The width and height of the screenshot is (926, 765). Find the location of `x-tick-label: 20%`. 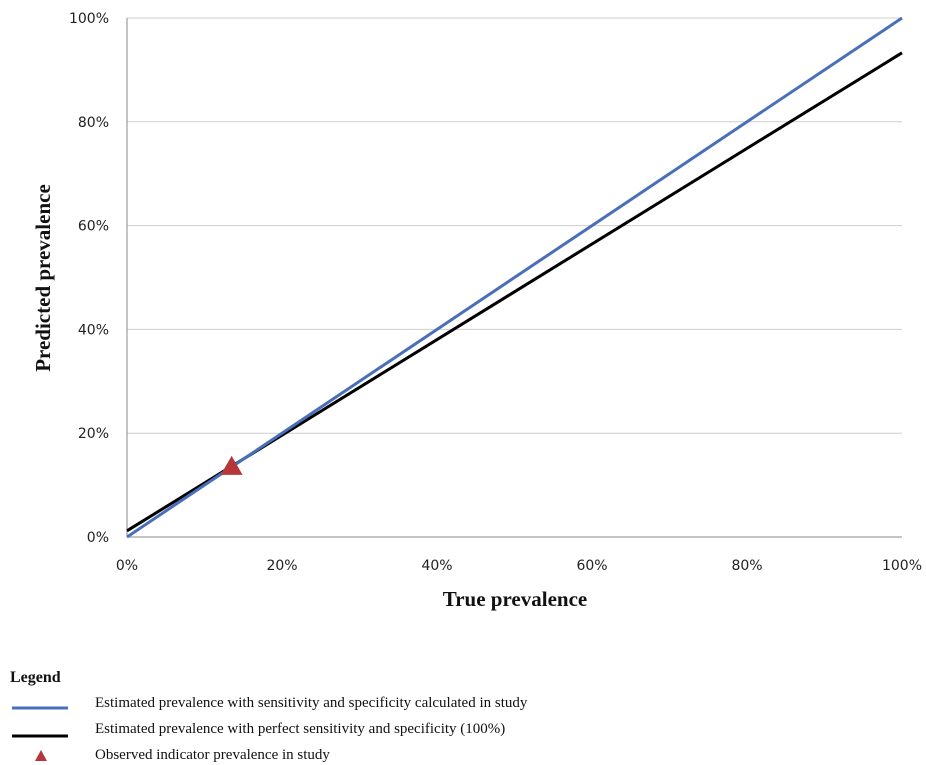

x-tick-label: 20% is located at coordinates (281, 566).